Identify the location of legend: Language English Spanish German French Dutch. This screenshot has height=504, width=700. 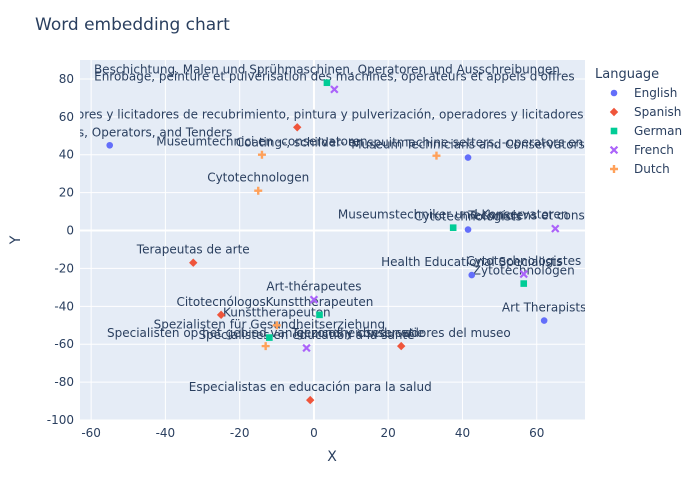
(638, 121).